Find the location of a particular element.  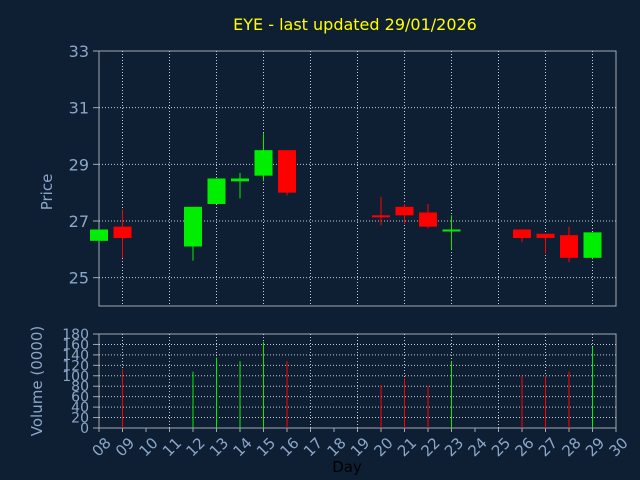

volume-tick-label: 120 is located at coordinates (75, 366).